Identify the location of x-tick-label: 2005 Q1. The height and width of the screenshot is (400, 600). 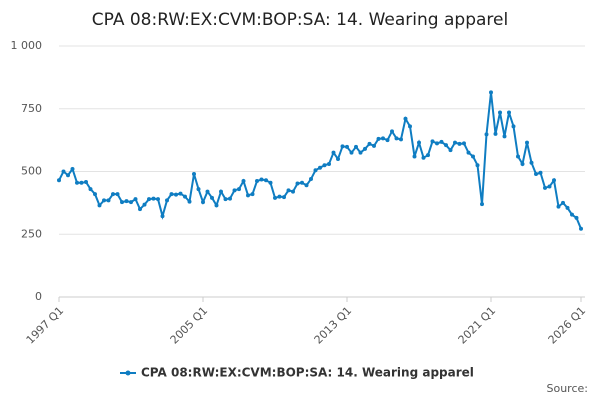
(189, 325).